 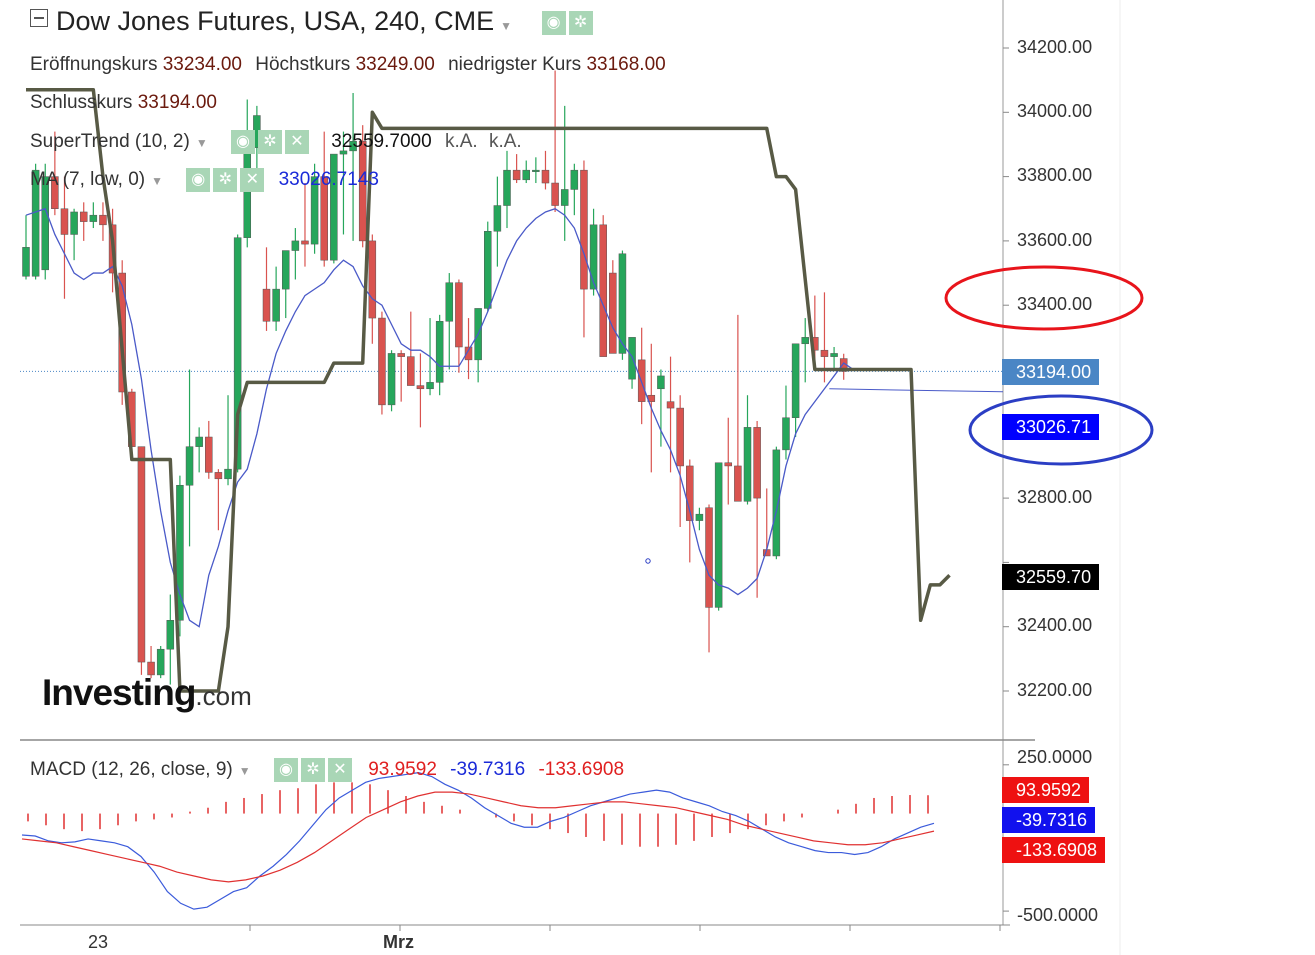 I want to click on ma-guide-line, so click(x=916, y=390).